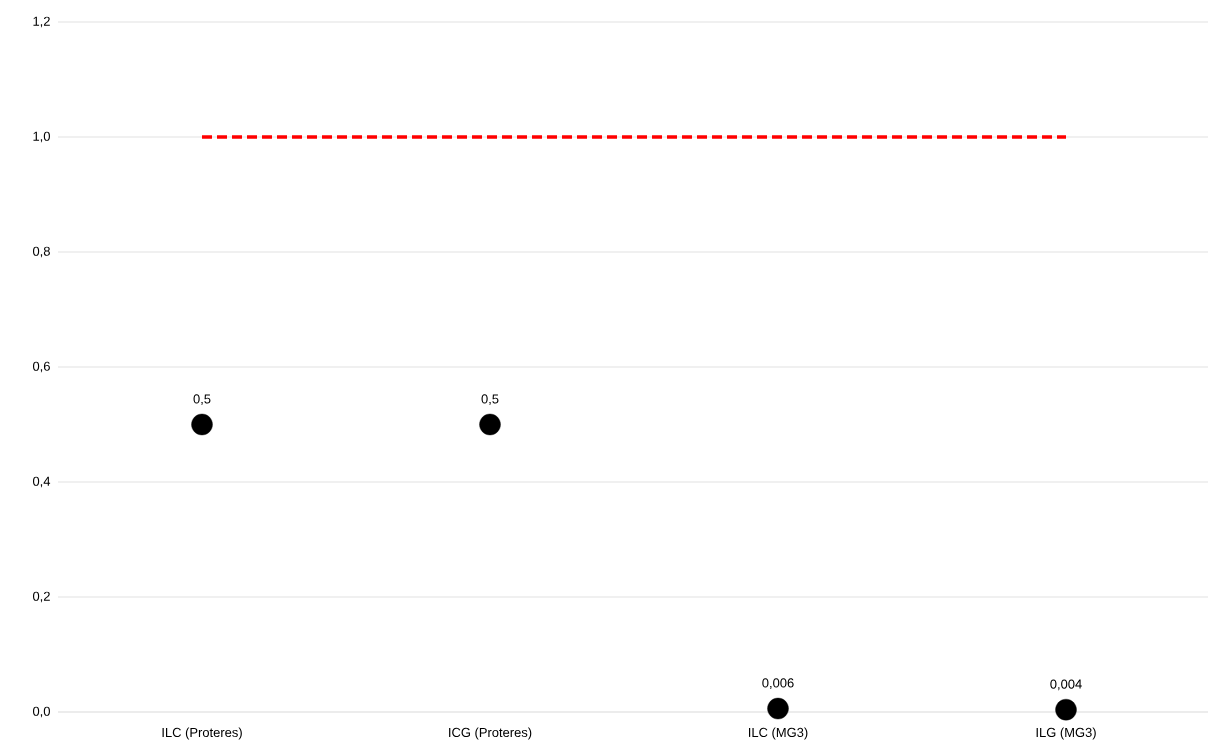  Describe the element at coordinates (778, 684) in the screenshot. I see `data-label: 0,006` at that location.